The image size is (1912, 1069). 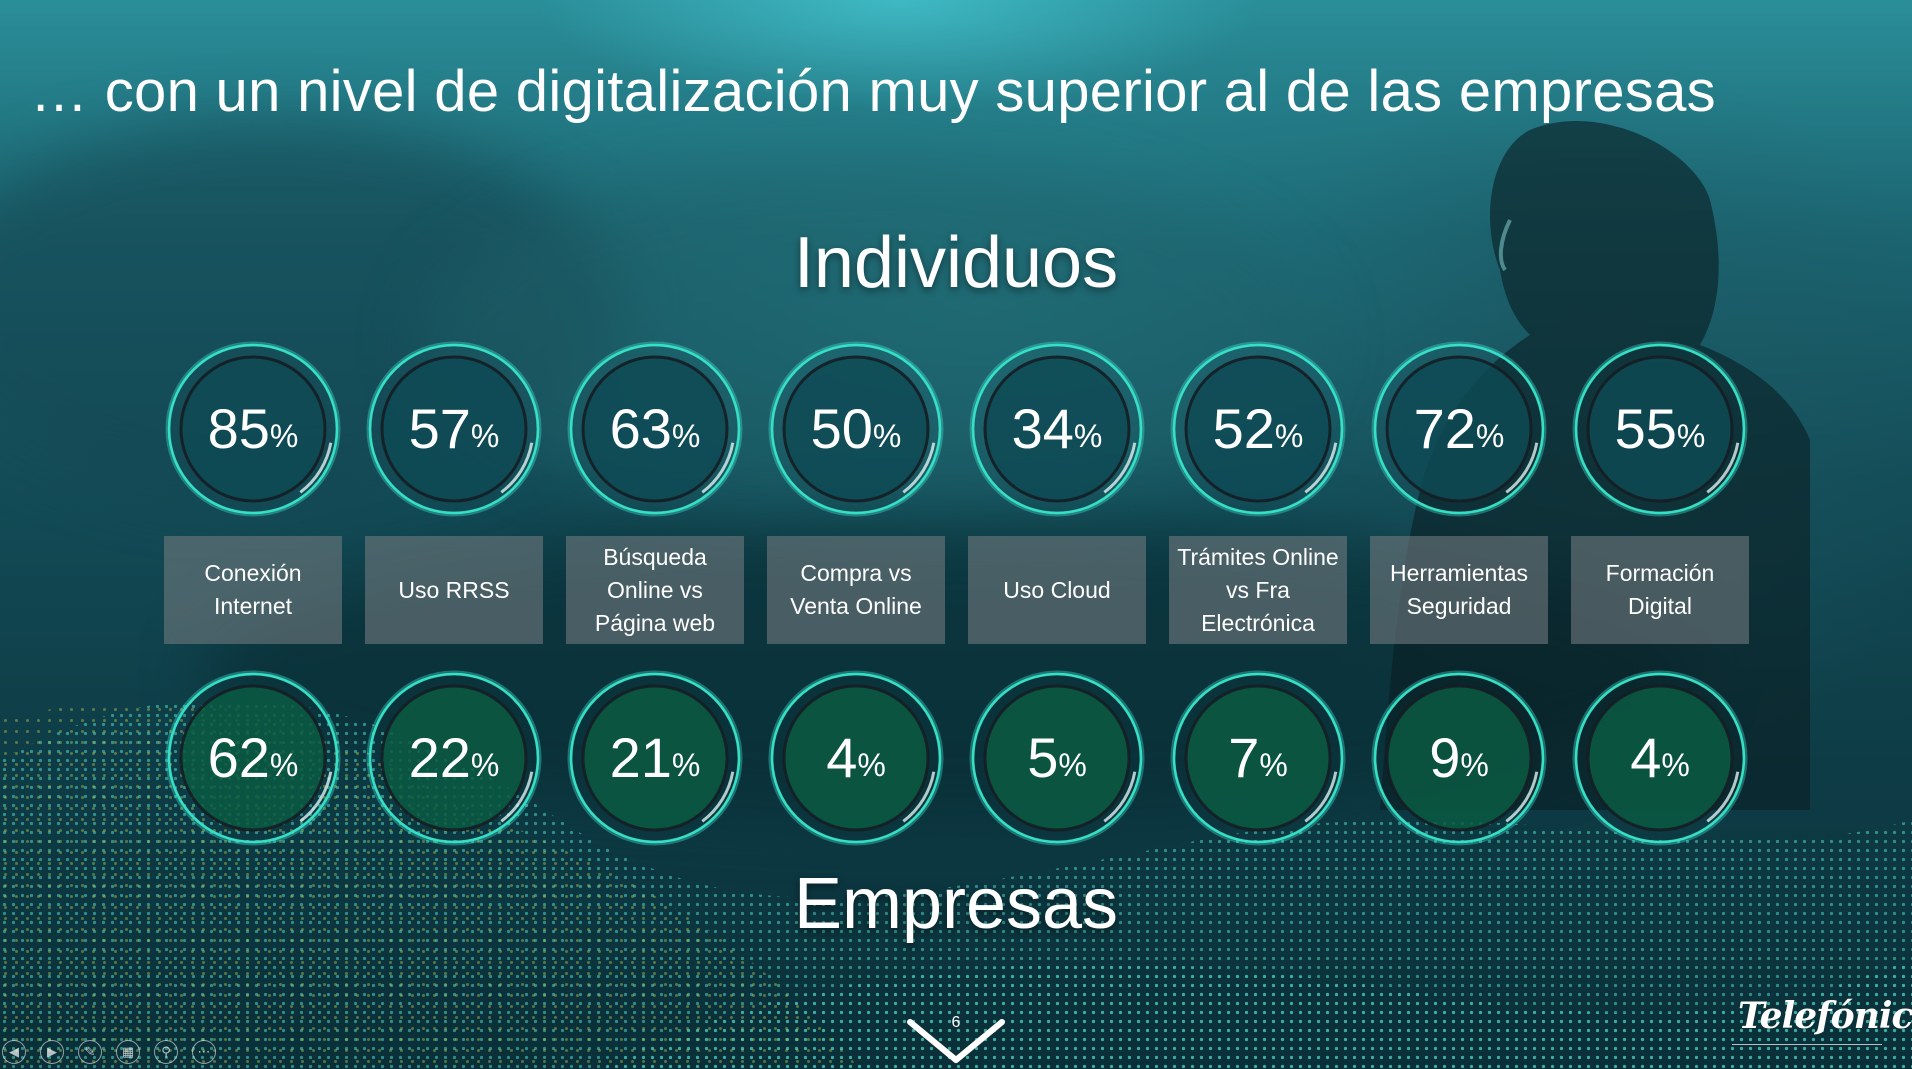 I want to click on indicator-label-7: Herramientas Seguridad, so click(x=1459, y=590).